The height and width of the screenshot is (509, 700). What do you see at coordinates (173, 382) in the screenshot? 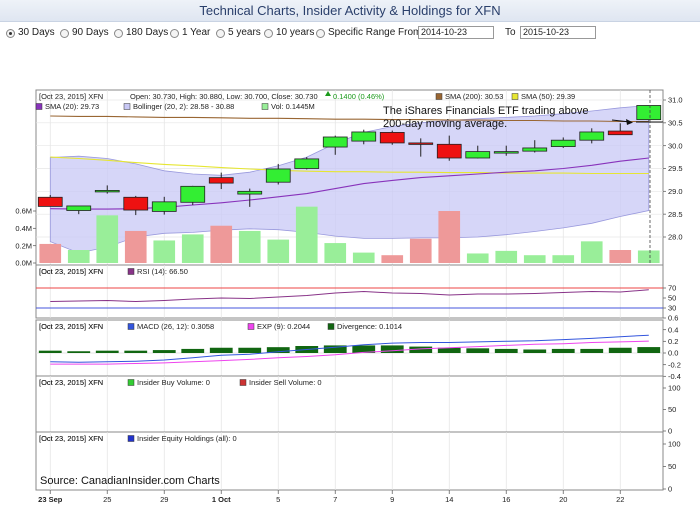
I see `legend-label: Insider Buy Volume: 0` at bounding box center [173, 382].